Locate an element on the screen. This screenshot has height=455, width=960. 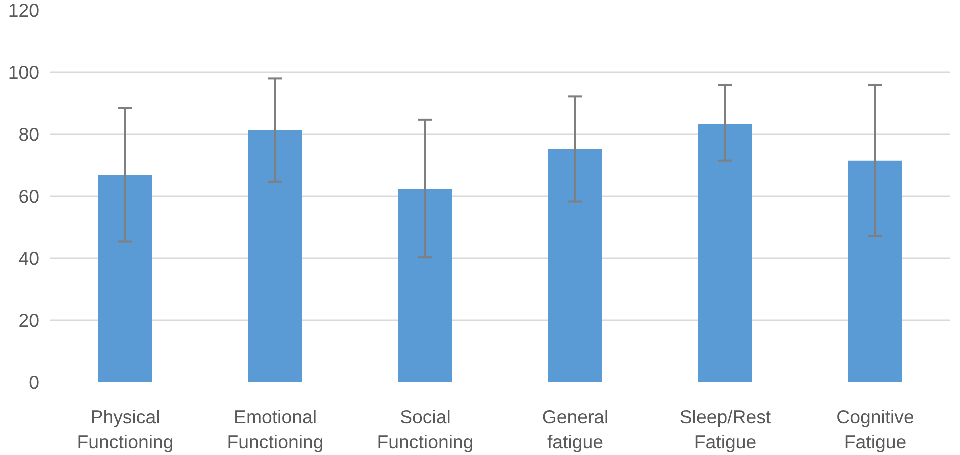
x-tick-label: Social Functioning is located at coordinates (425, 429).